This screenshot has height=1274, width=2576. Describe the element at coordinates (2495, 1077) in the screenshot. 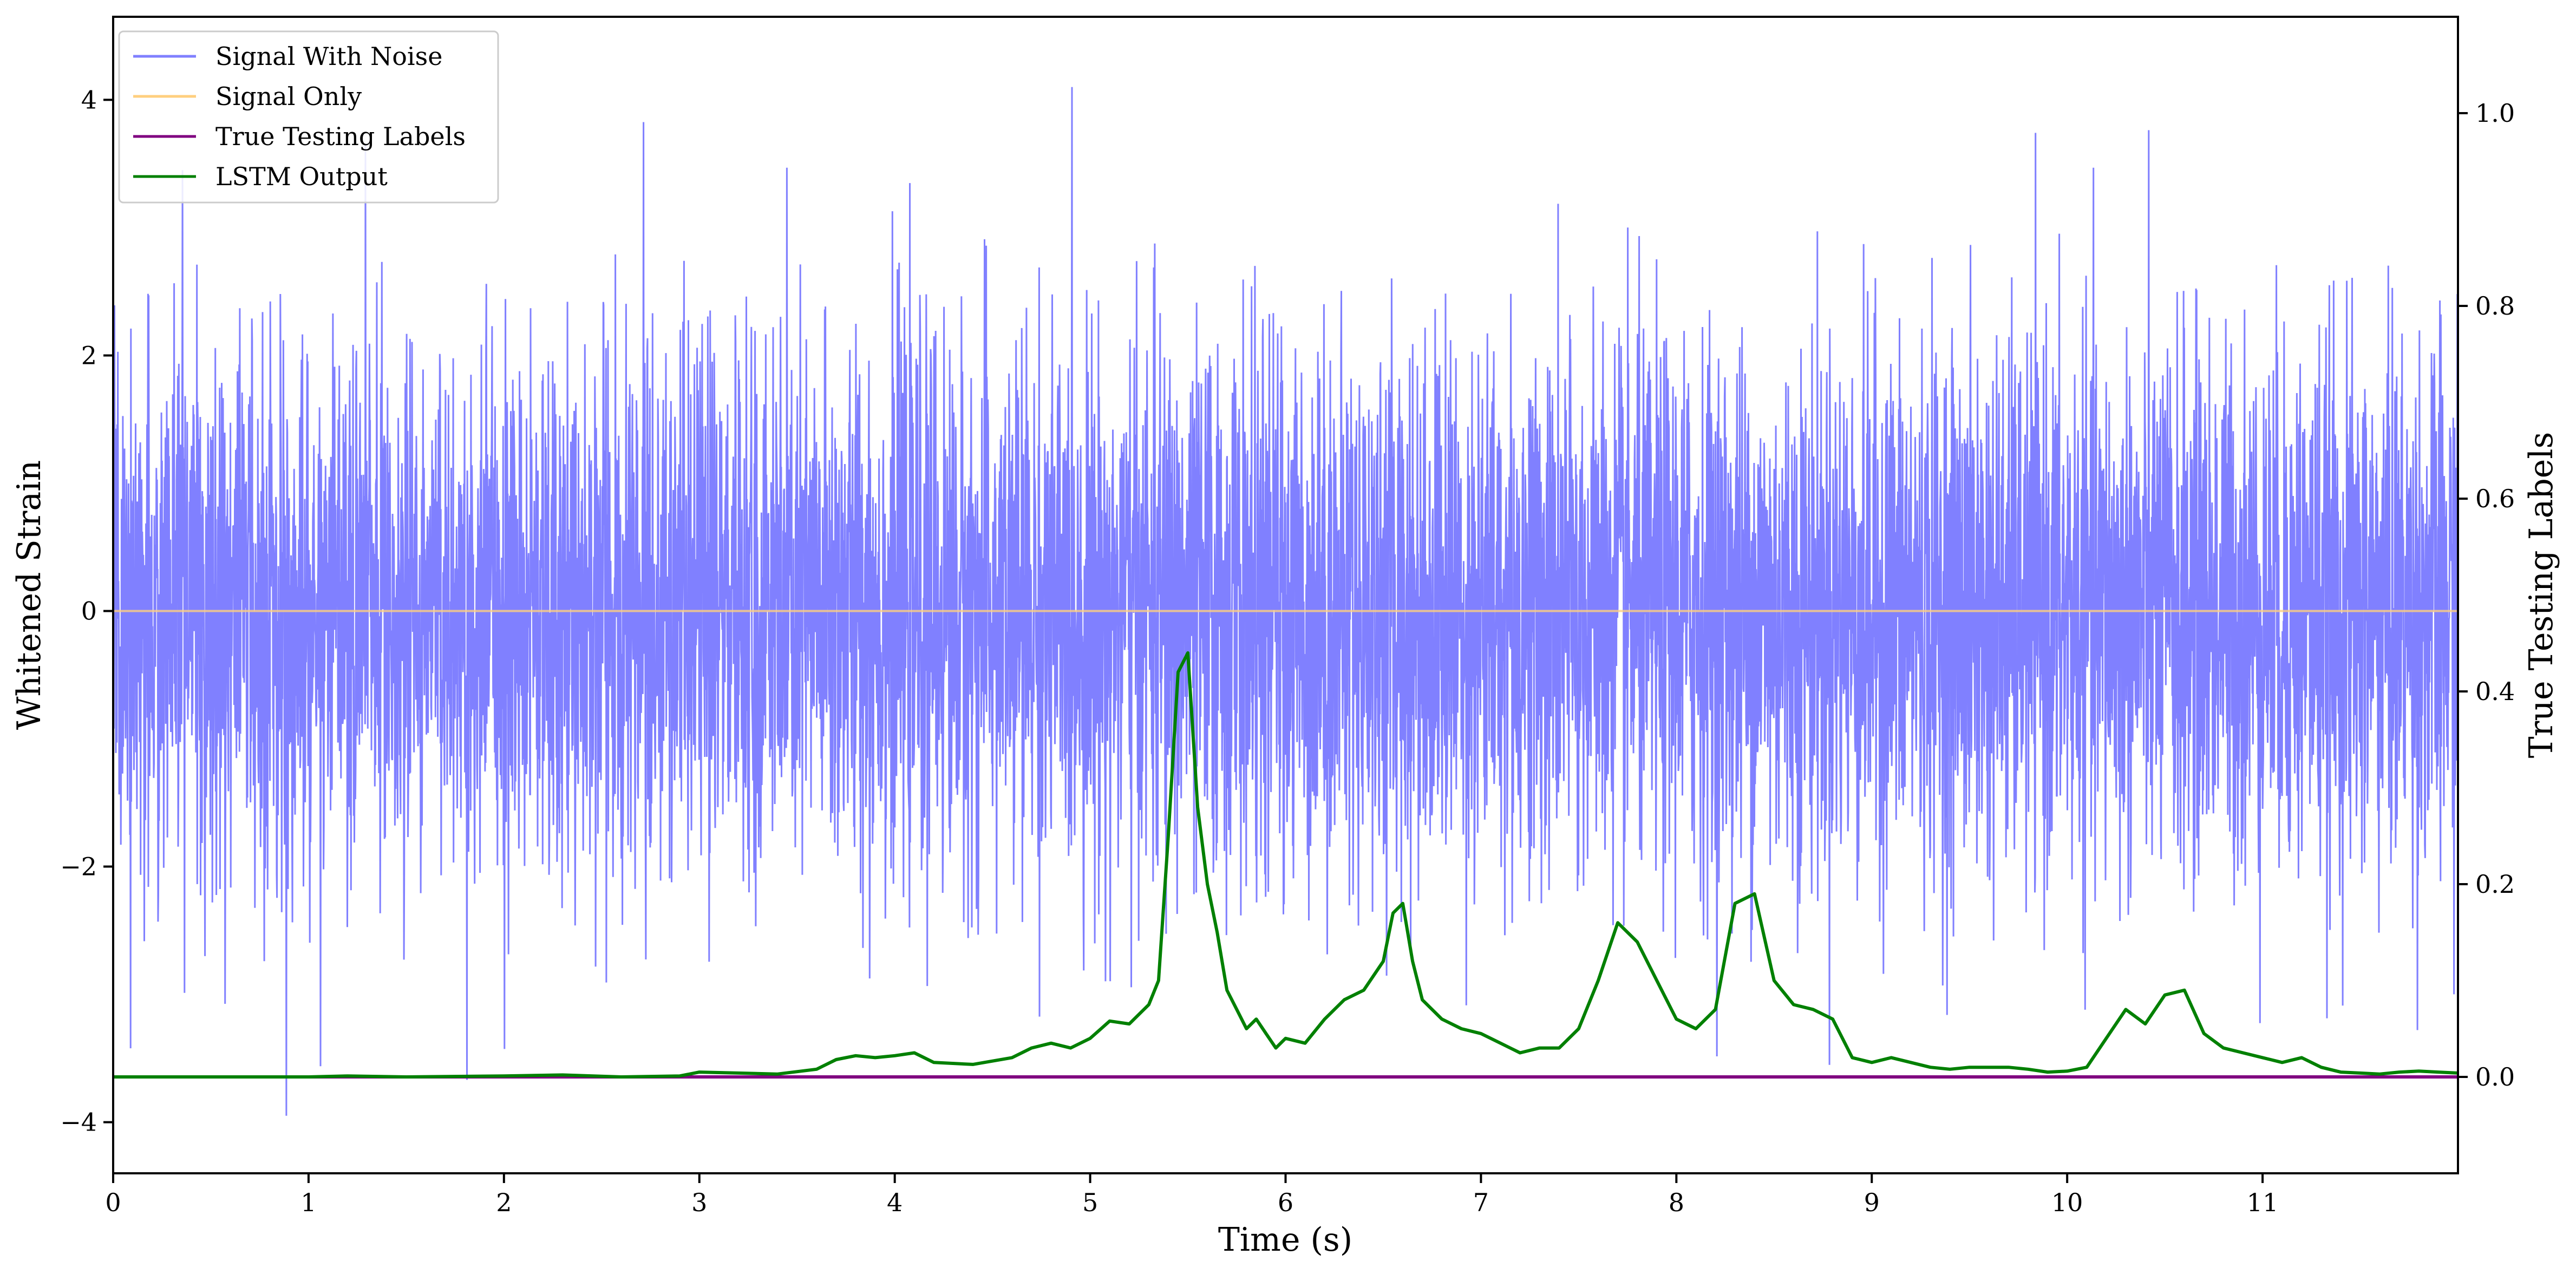

I see `y-right-tick-label: 0.0` at that location.